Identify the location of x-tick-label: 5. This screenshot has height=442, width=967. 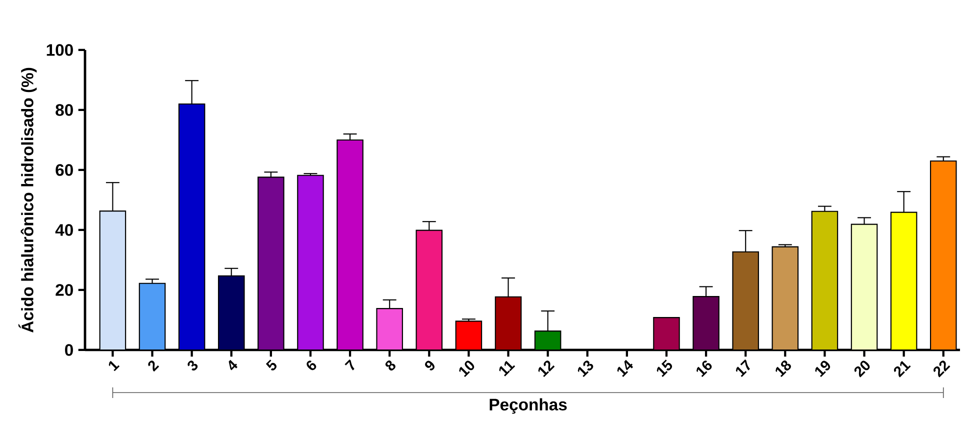
(271, 365).